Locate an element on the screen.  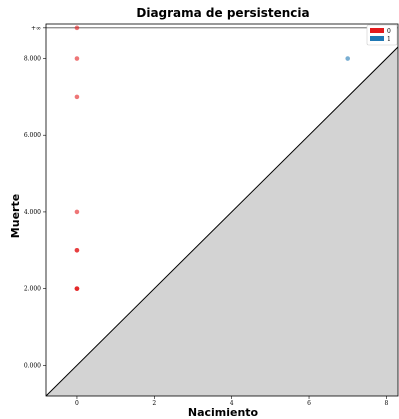
x-tick-label: 8 is located at coordinates (386, 403).